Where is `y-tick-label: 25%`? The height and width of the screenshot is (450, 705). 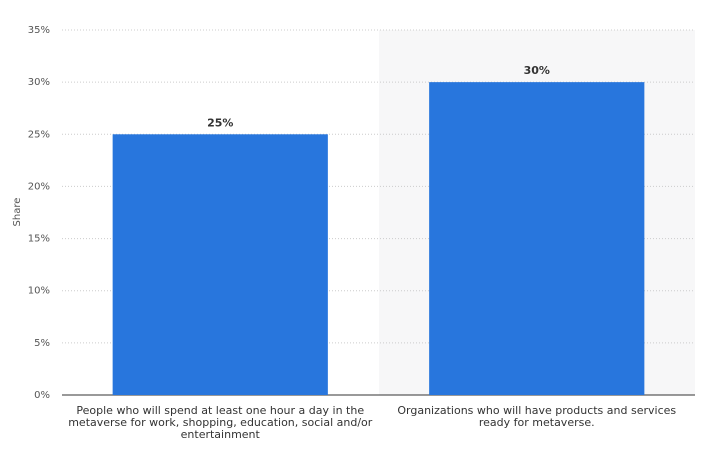 y-tick-label: 25% is located at coordinates (39, 134).